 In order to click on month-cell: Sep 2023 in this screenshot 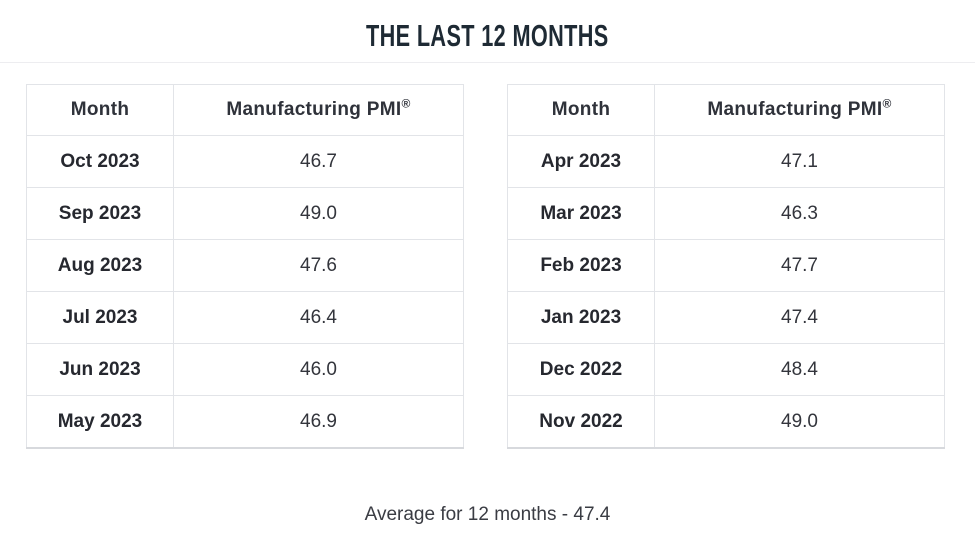, I will do `click(100, 213)`.